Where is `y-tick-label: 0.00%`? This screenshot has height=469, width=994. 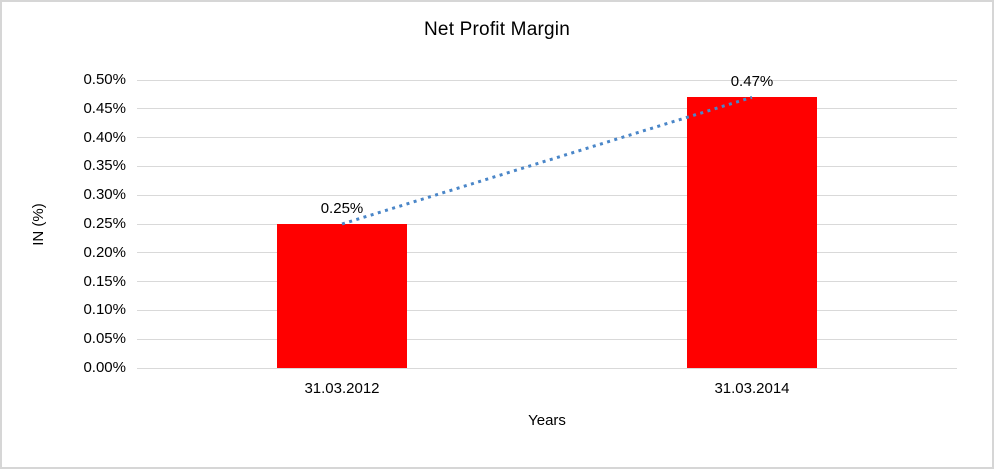
y-tick-label: 0.00% is located at coordinates (104, 367).